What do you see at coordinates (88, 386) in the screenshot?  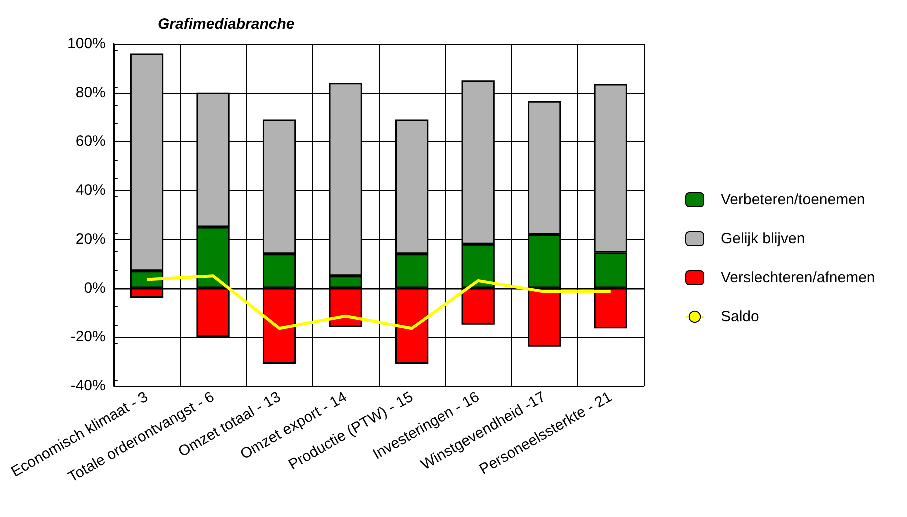 I see `y-tick-label: -40%` at bounding box center [88, 386].